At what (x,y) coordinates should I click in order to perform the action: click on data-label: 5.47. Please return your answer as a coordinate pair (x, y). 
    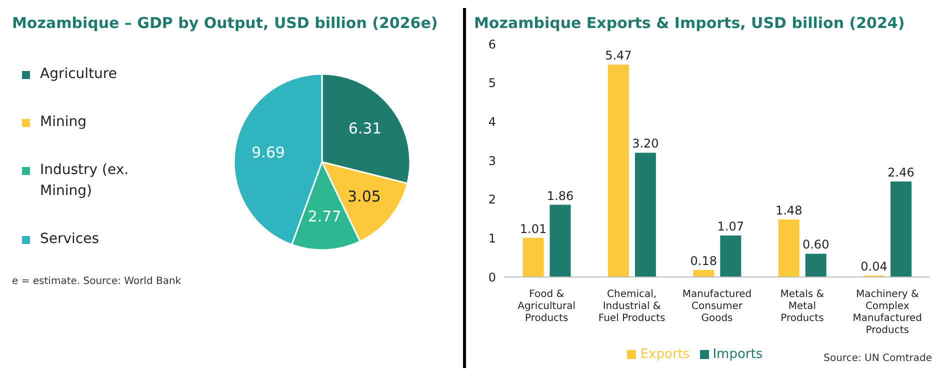
    Looking at the image, I should click on (618, 55).